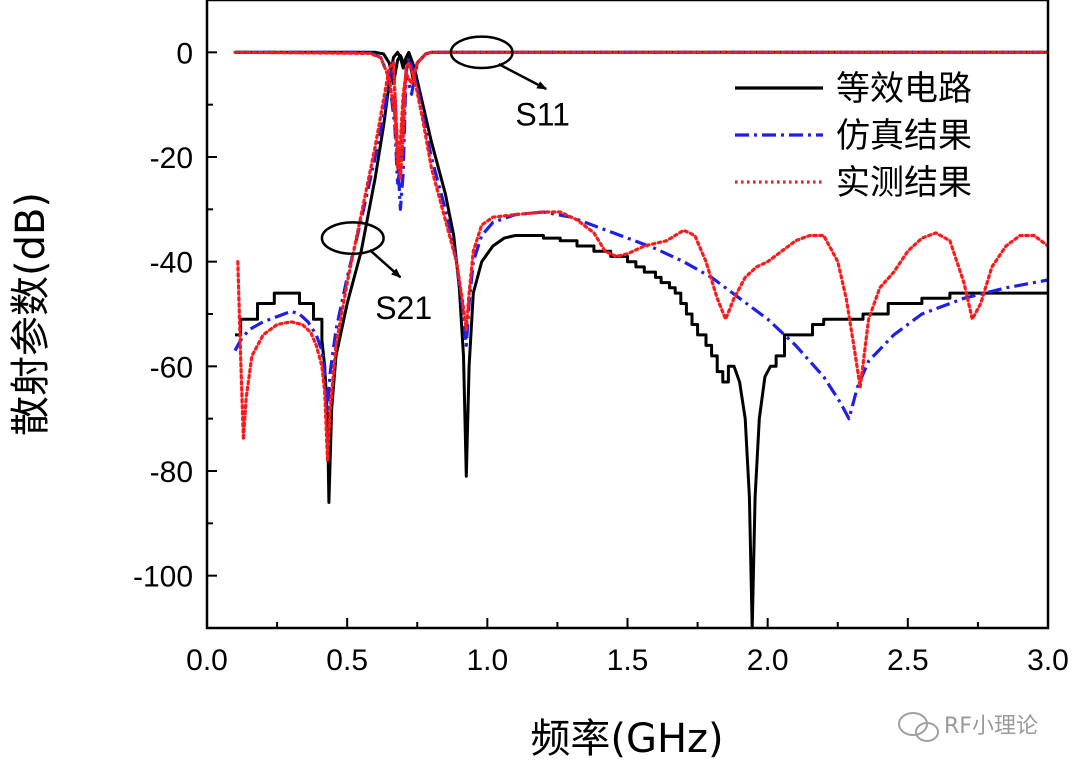  What do you see at coordinates (31, 314) in the screenshot?
I see `y-axis-title: 散射参数(dB)` at bounding box center [31, 314].